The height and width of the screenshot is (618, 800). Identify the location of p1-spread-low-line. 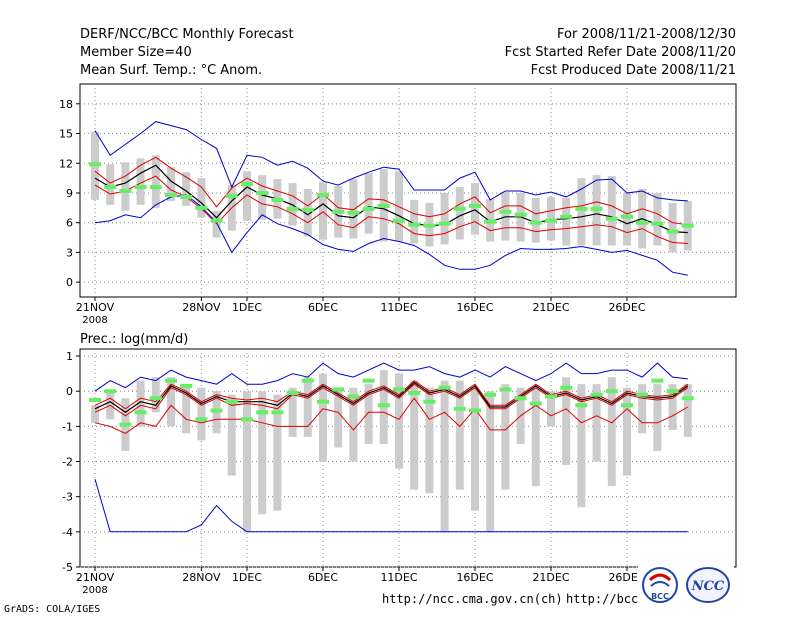
(391, 209).